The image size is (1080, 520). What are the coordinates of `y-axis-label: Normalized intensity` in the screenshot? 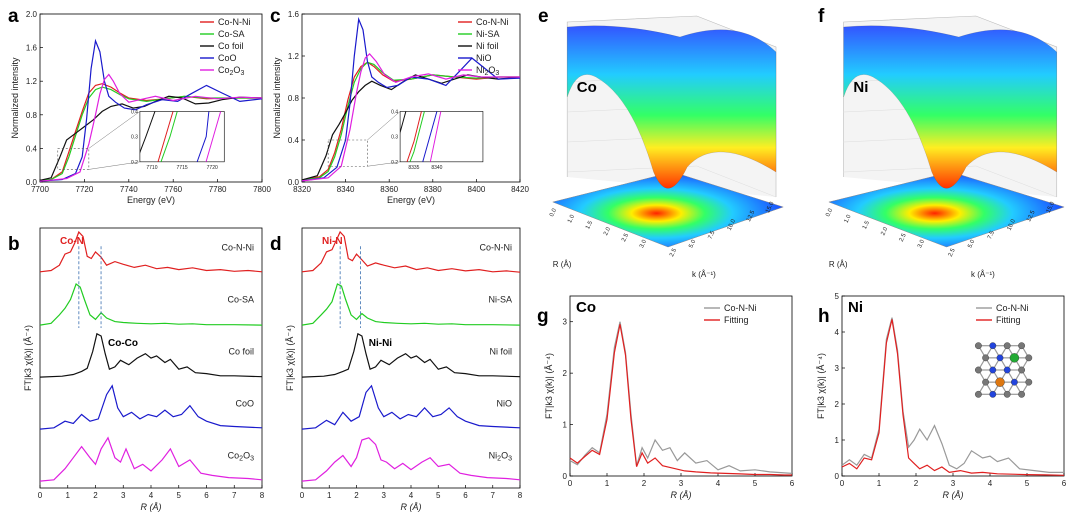 It's located at (15, 98).